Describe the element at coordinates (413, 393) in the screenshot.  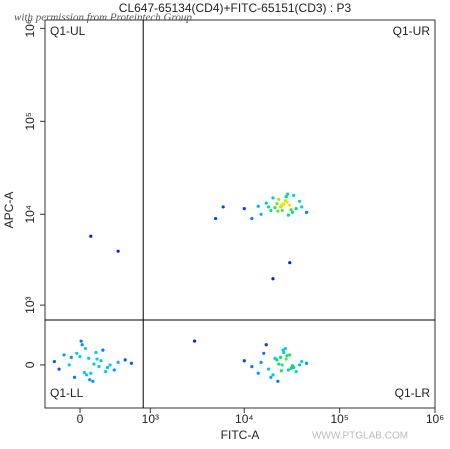
I see `quadrant-label: Q1-LR` at that location.